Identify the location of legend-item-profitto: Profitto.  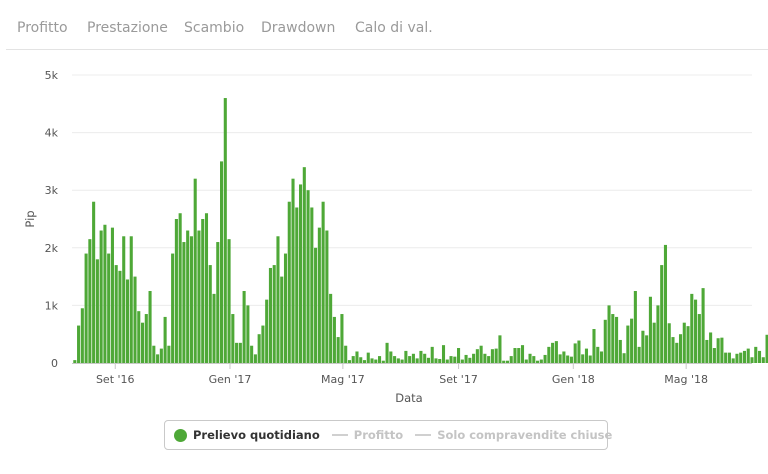
(367, 435).